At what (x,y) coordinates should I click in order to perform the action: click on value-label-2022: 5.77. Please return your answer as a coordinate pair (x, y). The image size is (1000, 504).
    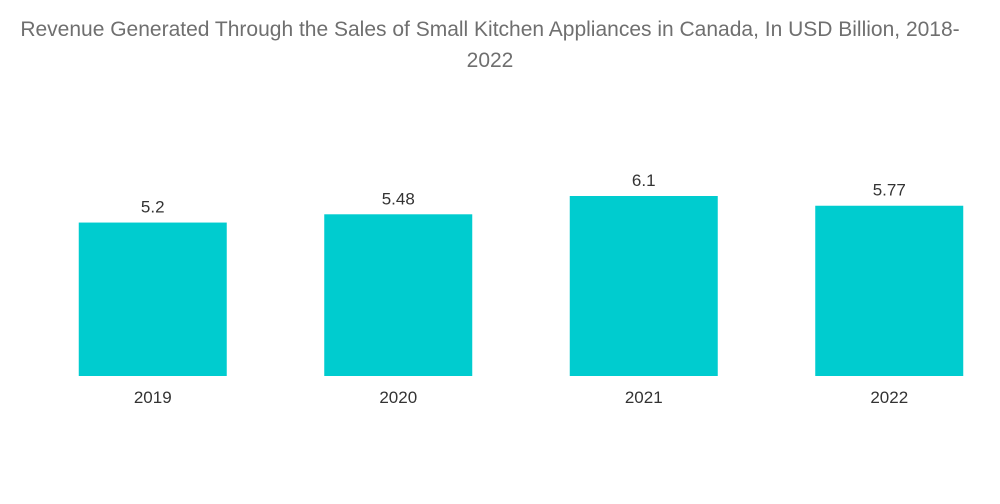
    Looking at the image, I should click on (889, 190).